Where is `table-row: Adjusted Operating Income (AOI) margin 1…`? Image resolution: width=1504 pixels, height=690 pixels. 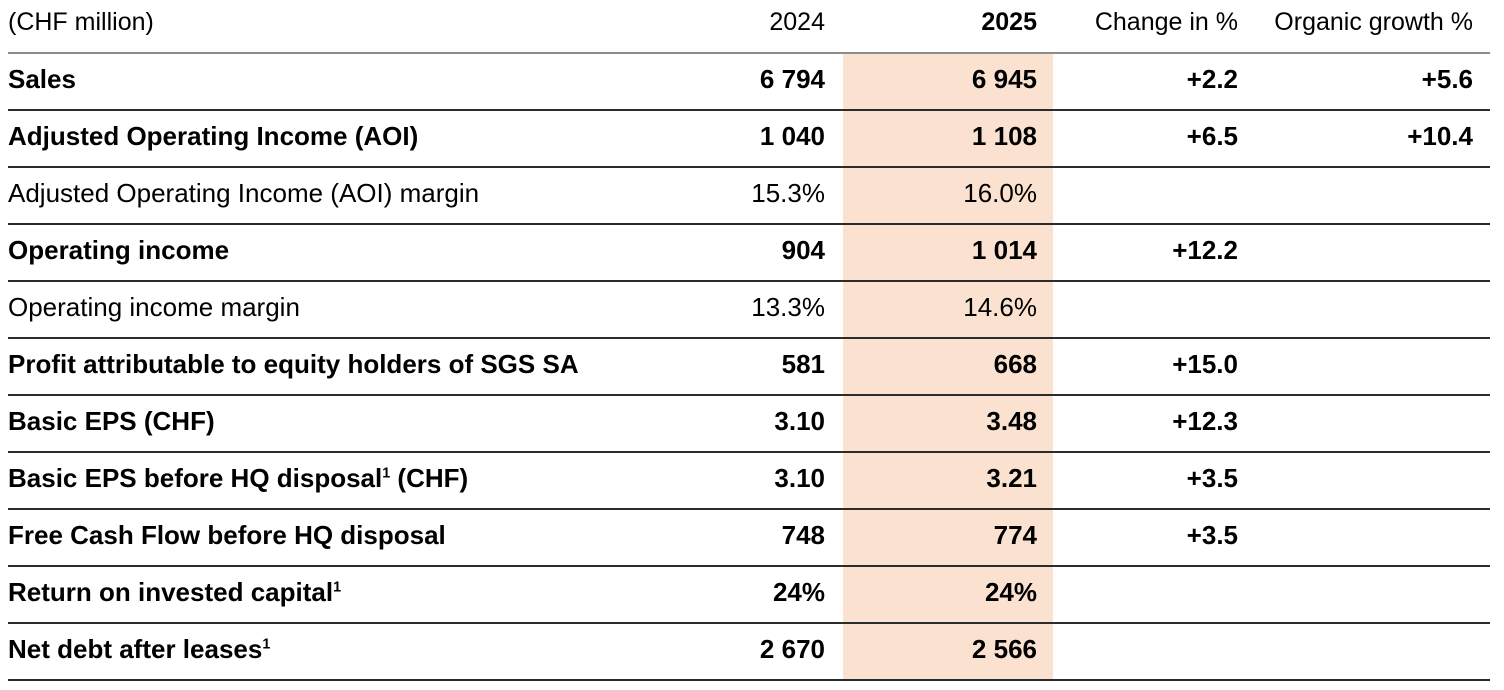 table-row: Adjusted Operating Income (AOI) margin 1… is located at coordinates (749, 196).